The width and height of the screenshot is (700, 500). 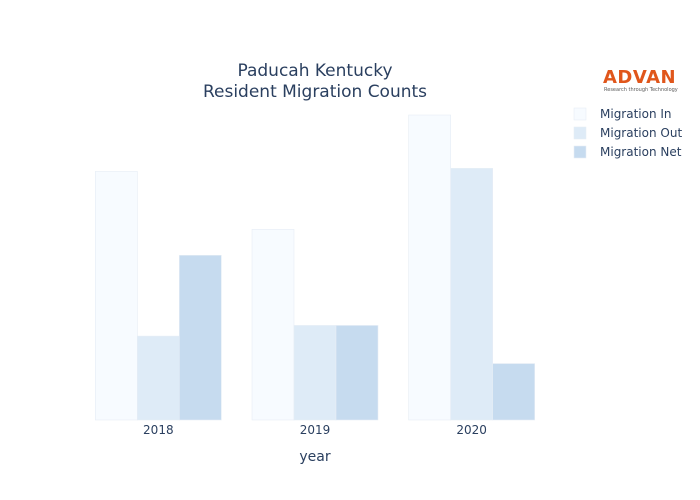 I want to click on legend-item-migration-in: Migration In, so click(x=622, y=114).